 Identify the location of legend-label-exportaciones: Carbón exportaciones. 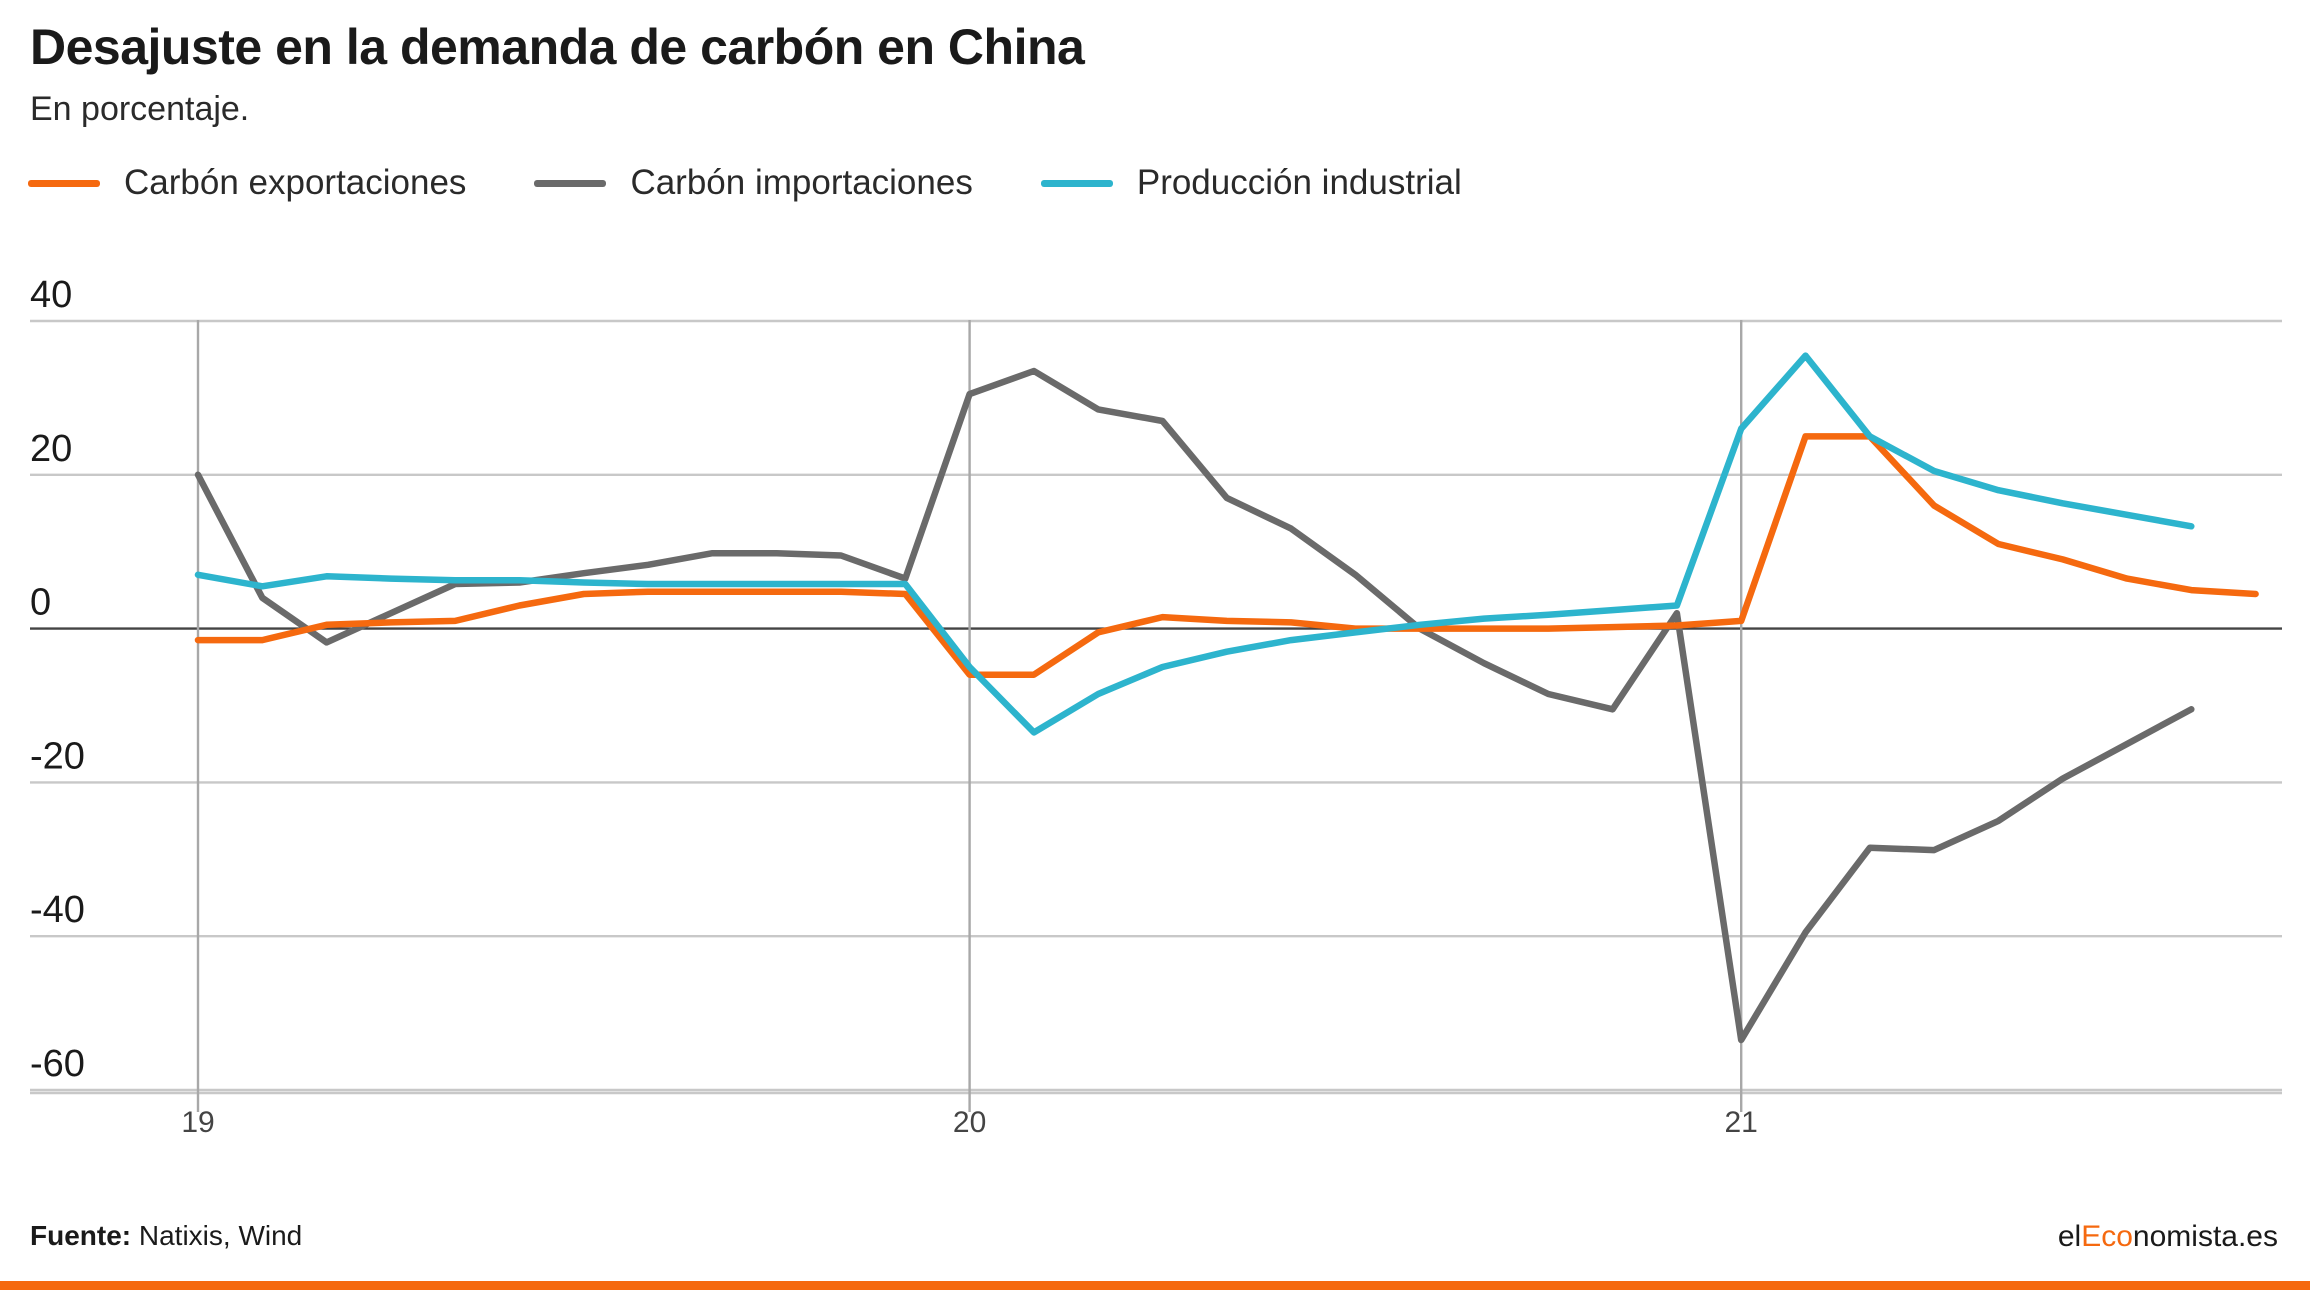
(295, 182).